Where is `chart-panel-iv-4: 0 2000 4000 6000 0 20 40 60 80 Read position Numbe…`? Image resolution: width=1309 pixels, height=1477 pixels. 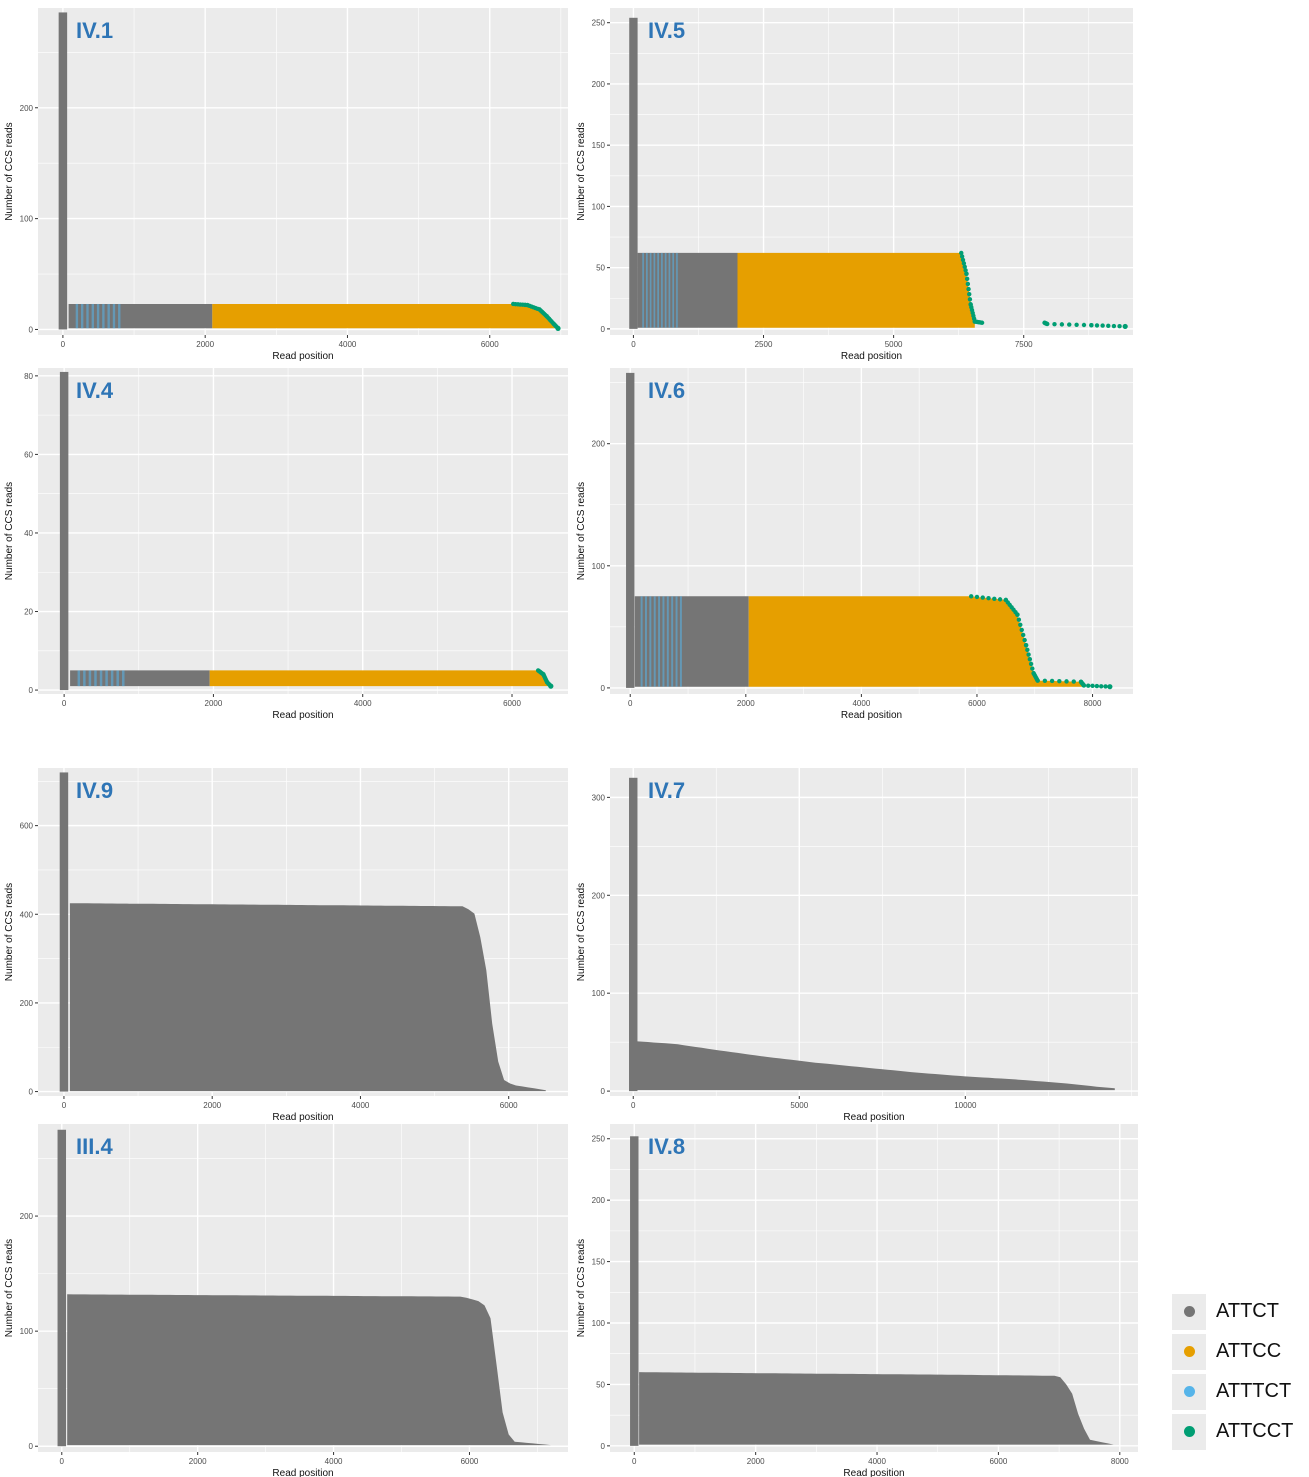 chart-panel-iv-4: 0 2000 4000 6000 0 20 40 60 80 Read position Numbe… is located at coordinates (286, 544).